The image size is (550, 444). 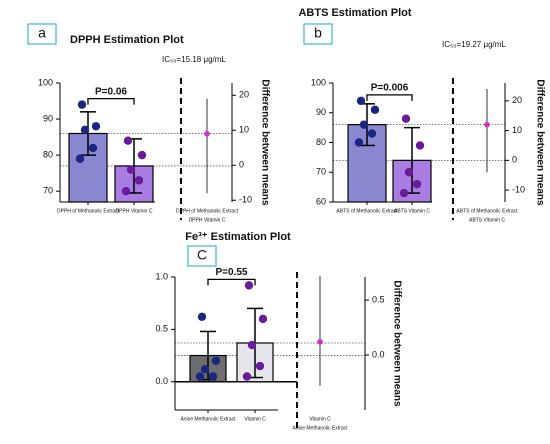 What do you see at coordinates (320, 419) in the screenshot?
I see `difference-label: Vitamin C` at bounding box center [320, 419].